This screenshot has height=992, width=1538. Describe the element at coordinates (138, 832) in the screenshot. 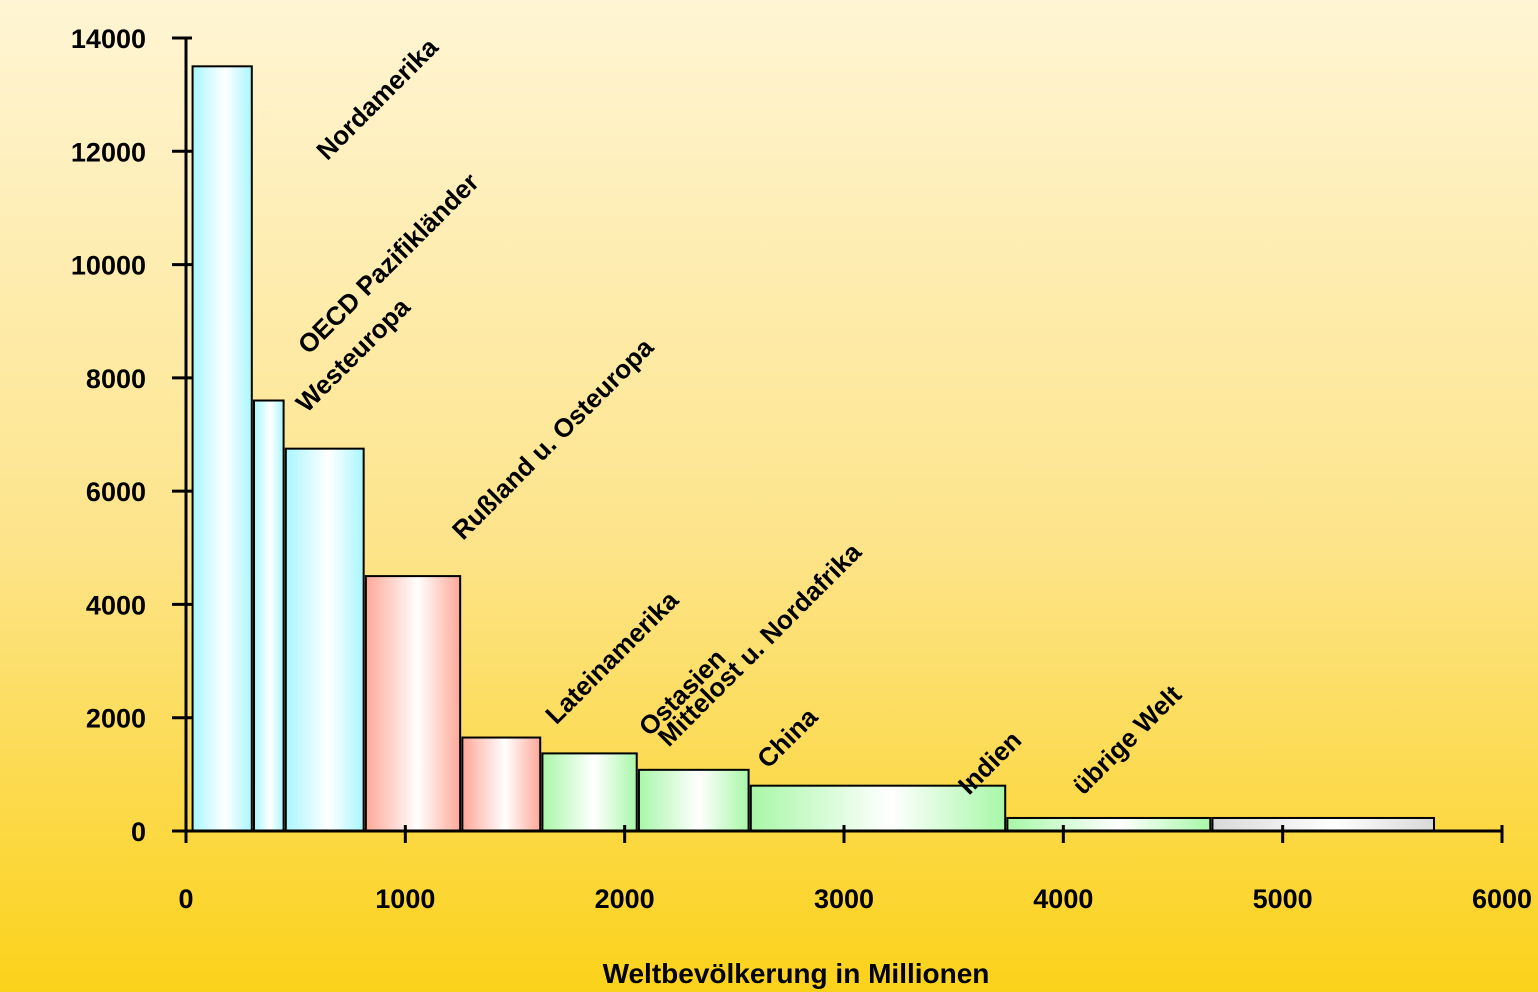

I see `y-tick-label: 0` at that location.